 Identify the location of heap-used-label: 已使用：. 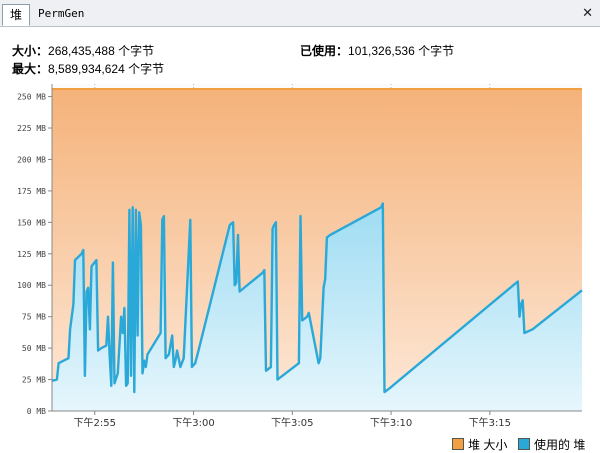
(324, 51).